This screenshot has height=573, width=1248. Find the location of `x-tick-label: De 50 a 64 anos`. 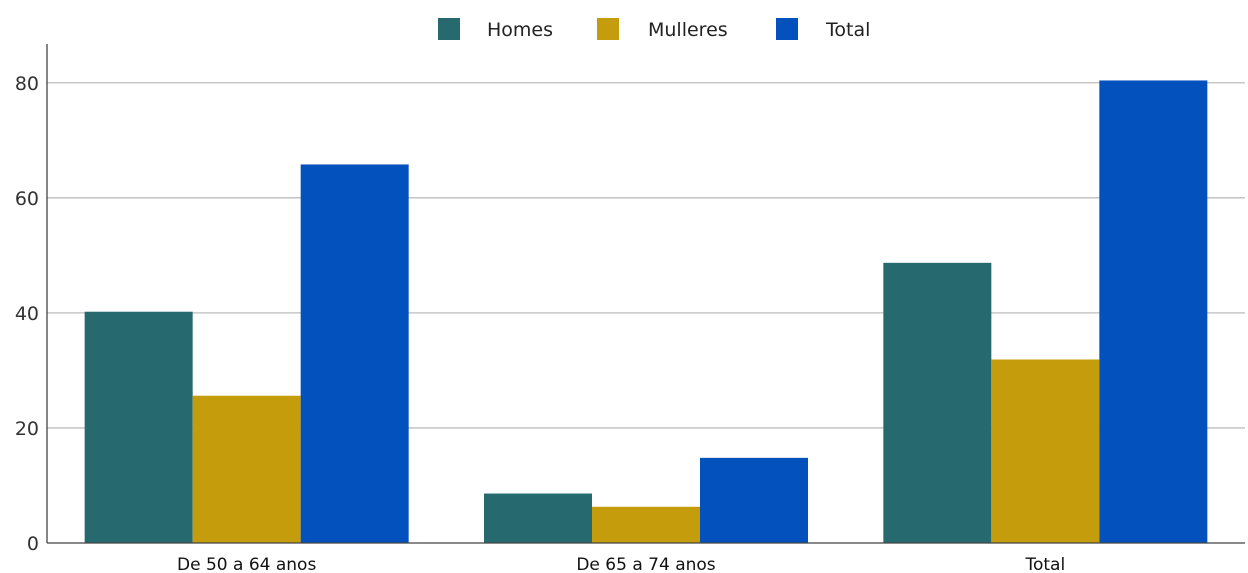

x-tick-label: De 50 a 64 anos is located at coordinates (246, 564).